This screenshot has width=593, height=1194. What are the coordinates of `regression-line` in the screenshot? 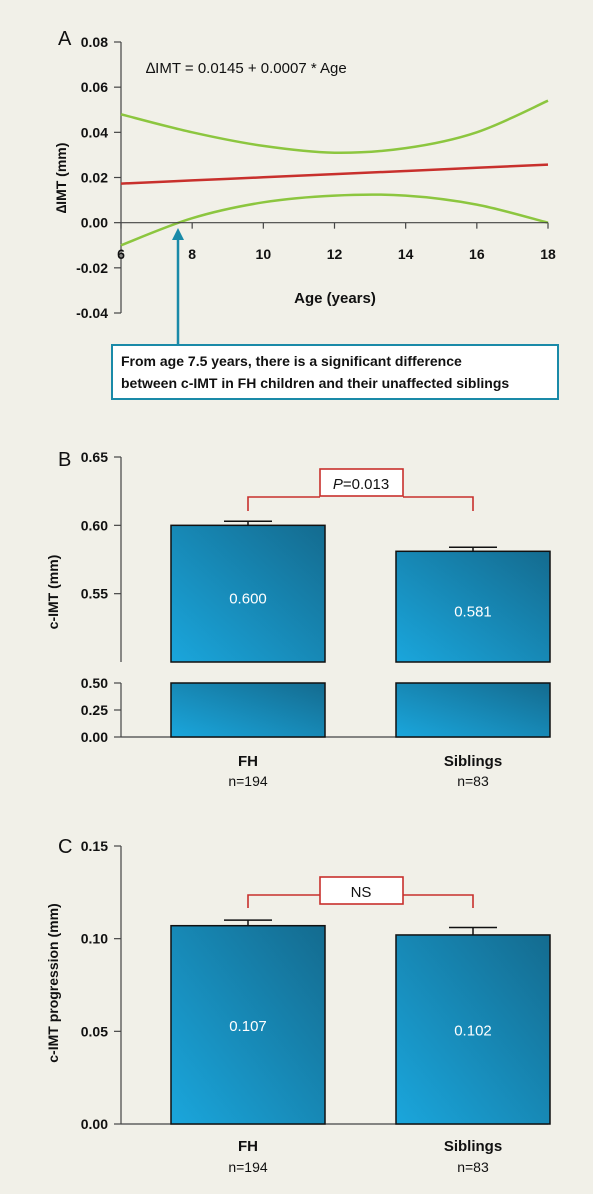 It's located at (334, 174).